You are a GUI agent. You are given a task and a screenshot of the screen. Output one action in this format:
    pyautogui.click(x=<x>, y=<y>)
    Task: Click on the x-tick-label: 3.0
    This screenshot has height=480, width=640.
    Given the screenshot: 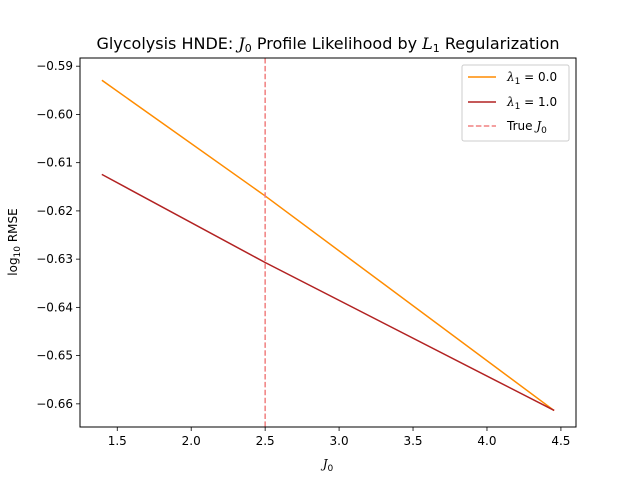 What is the action you would take?
    pyautogui.click(x=339, y=441)
    